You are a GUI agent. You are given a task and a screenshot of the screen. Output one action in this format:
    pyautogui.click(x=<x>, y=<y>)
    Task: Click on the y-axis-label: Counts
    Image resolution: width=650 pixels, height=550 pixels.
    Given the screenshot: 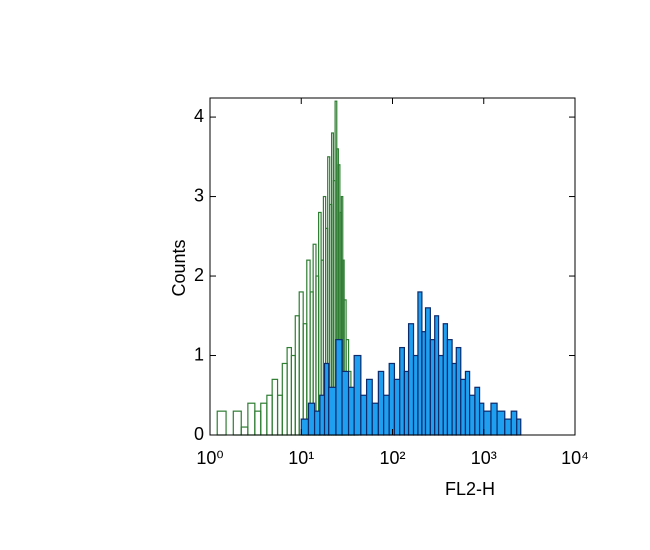 What is the action you would take?
    pyautogui.click(x=179, y=267)
    